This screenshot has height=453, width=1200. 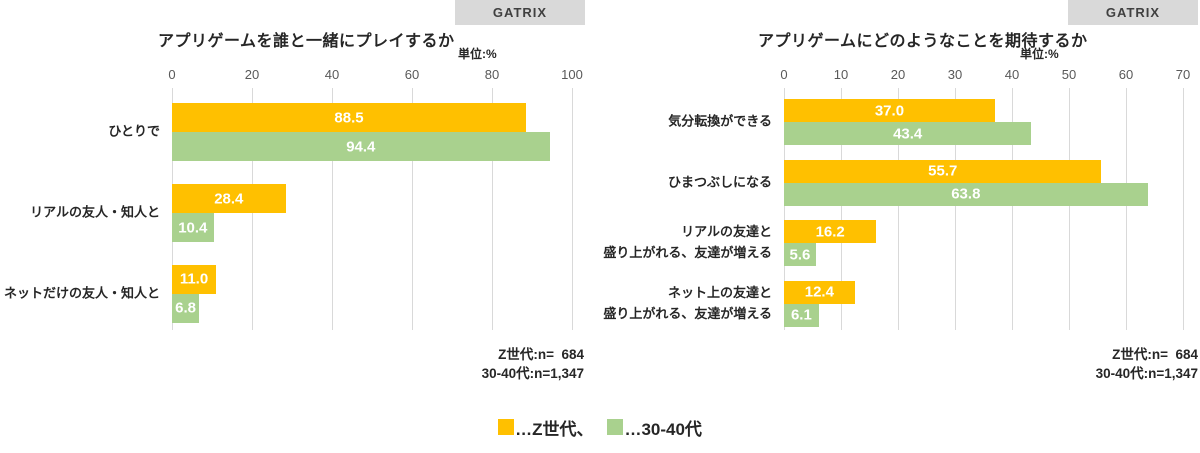 What do you see at coordinates (306, 41) in the screenshot?
I see `chart-title: アプリゲームを誰と一緒にプレイするか` at bounding box center [306, 41].